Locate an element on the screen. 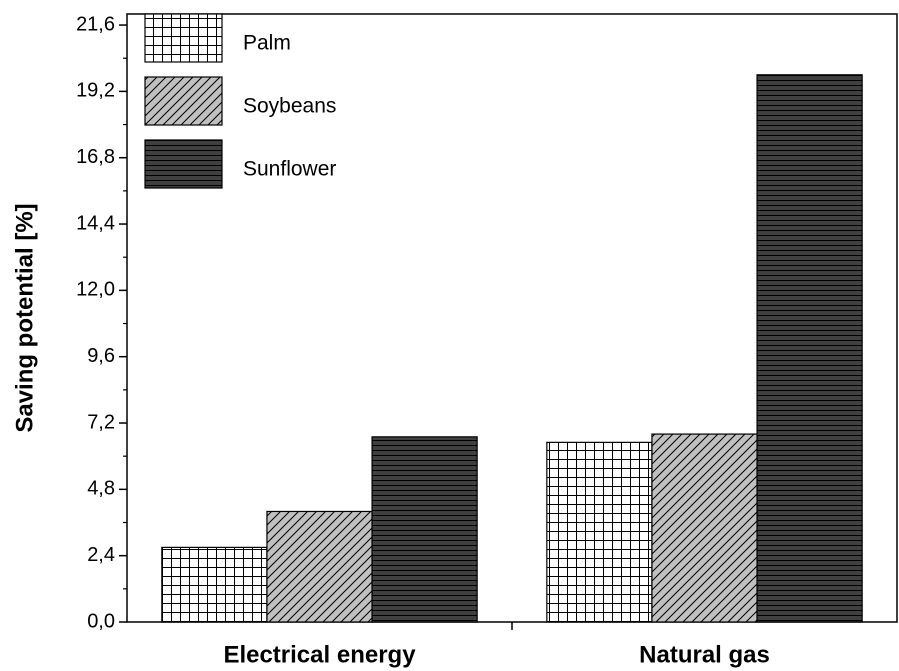 This screenshot has width=899, height=671. y-tick-label: 19,2 is located at coordinates (95, 91).